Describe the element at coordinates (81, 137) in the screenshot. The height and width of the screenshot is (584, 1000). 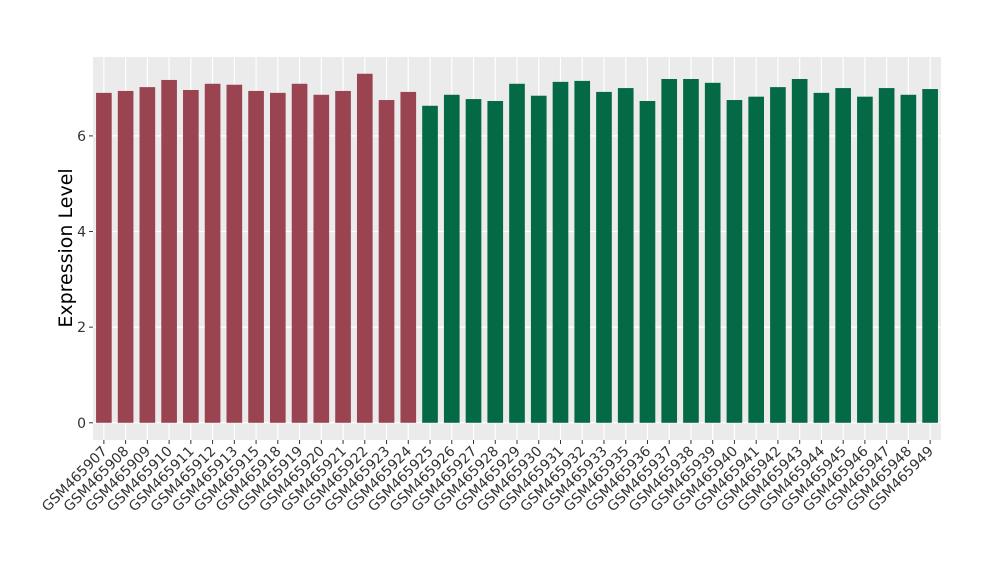
I see `y-tick-label: 6` at that location.